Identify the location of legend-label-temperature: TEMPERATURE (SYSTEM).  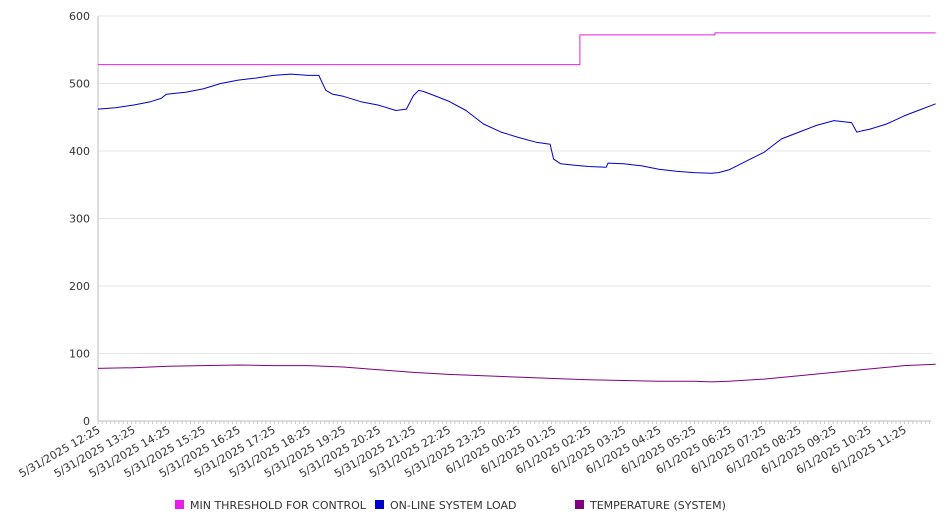
(657, 505).